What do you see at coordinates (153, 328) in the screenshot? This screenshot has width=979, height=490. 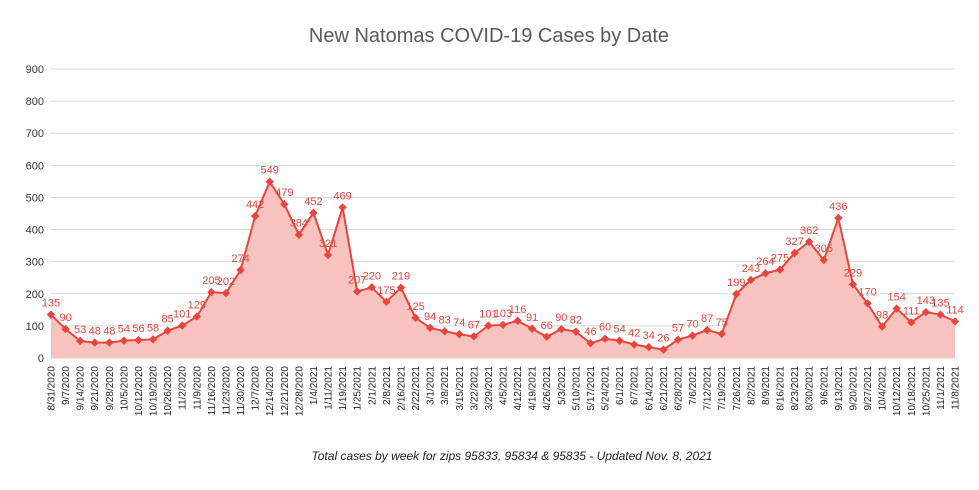 I see `data-label: 58` at bounding box center [153, 328].